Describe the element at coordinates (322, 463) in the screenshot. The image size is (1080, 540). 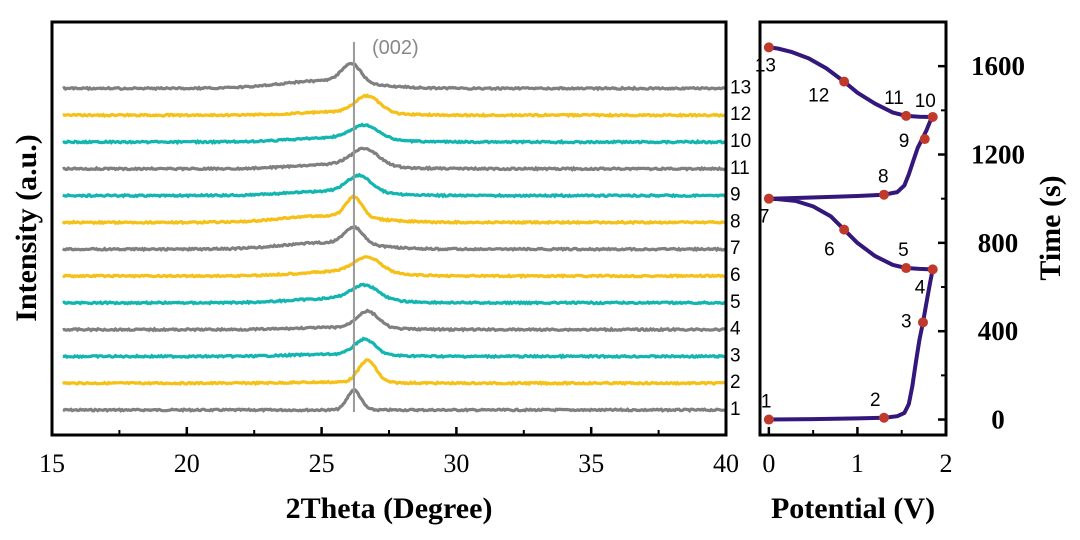
I see `xrd-x-tick-label-25: 25` at that location.